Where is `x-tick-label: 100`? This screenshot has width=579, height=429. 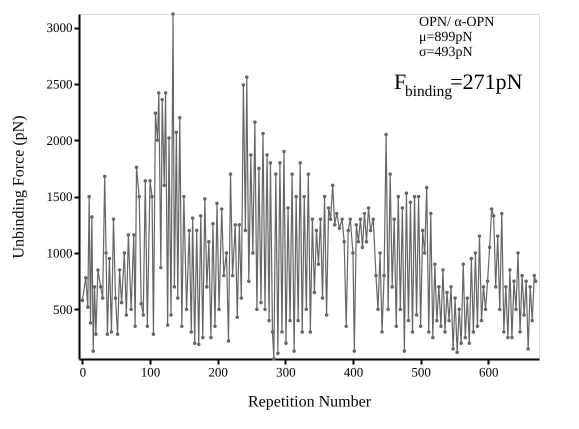 x-tick-label: 100 is located at coordinates (150, 372).